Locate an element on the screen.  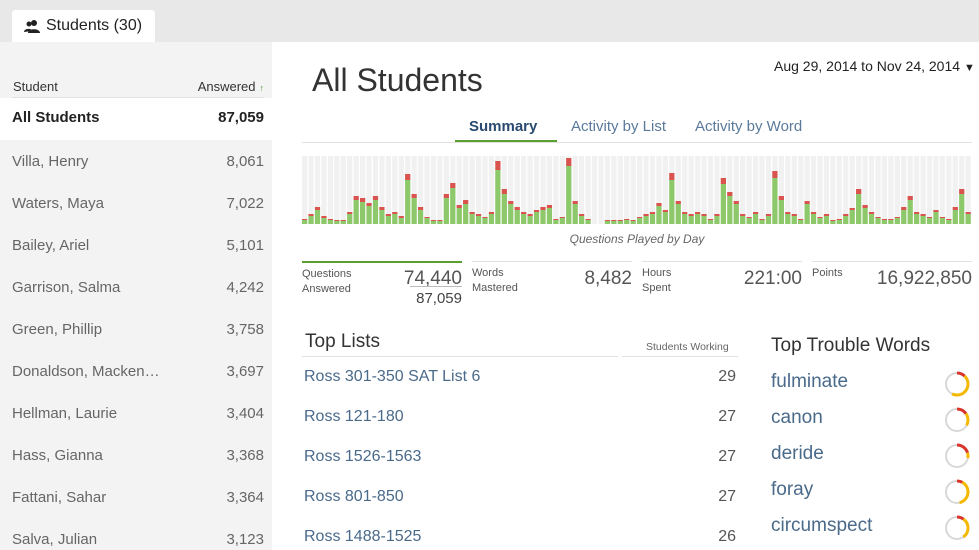
trouble-word-item: canon is located at coordinates (871, 423).